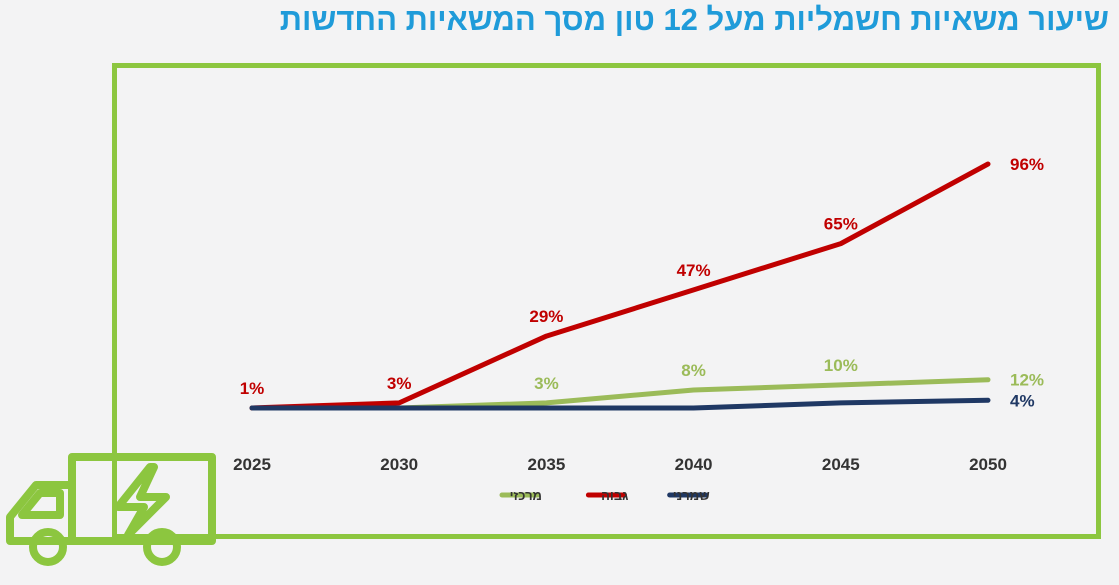  I want to click on x-tick-label: 2050, so click(988, 464).